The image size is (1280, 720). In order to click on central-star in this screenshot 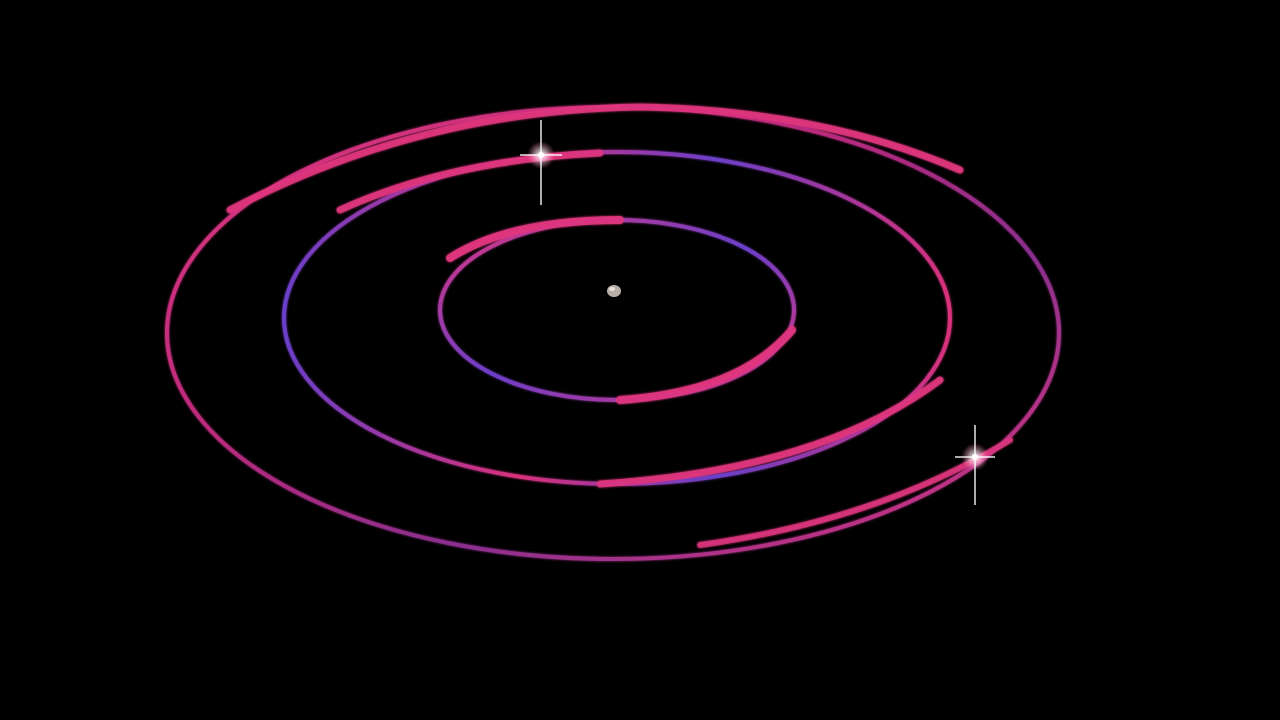, I will do `click(614, 291)`.